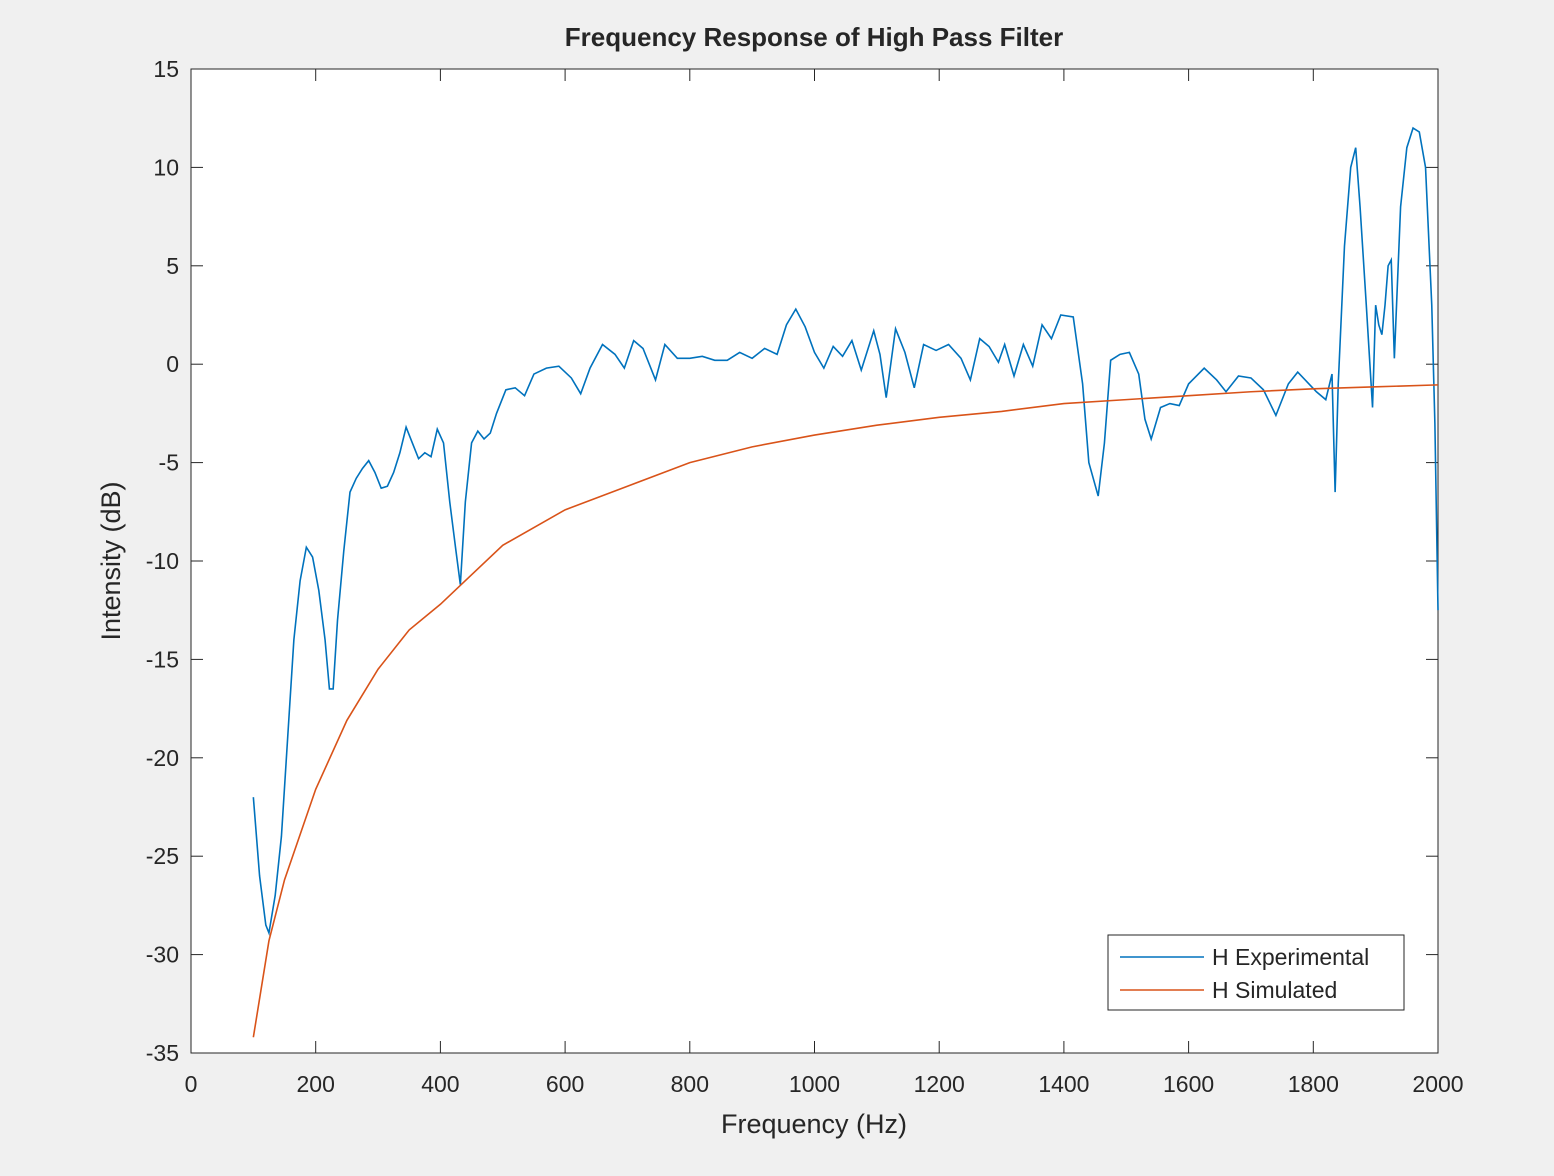  I want to click on y-tick-label: -10, so click(162, 561).